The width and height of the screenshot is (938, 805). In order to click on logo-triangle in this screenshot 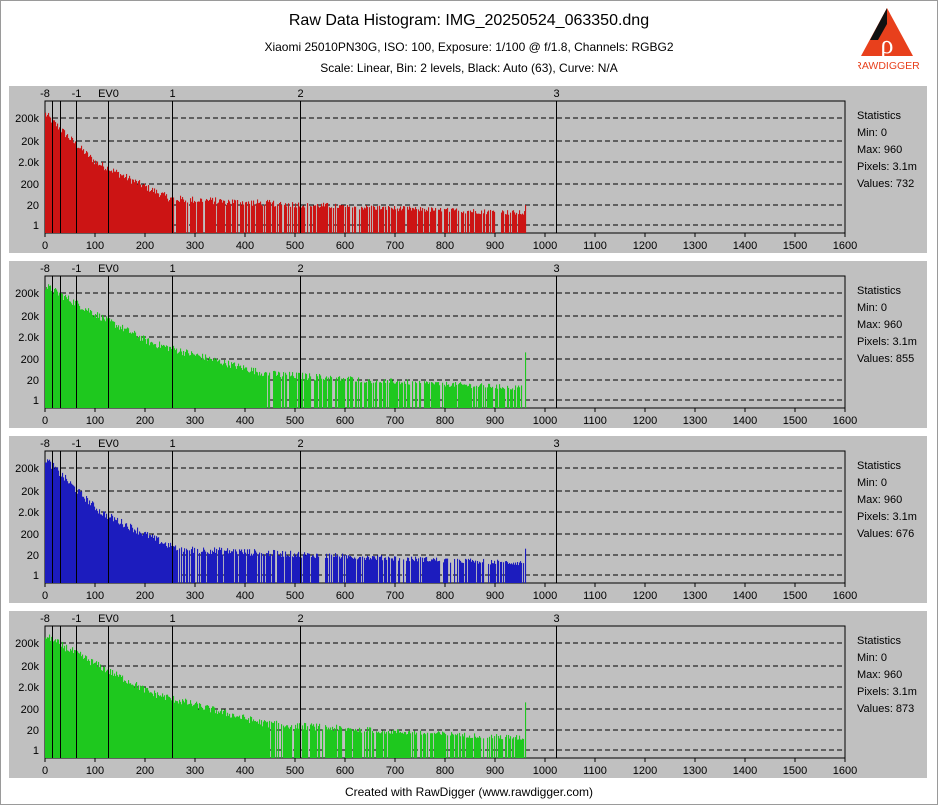, I will do `click(887, 32)`.